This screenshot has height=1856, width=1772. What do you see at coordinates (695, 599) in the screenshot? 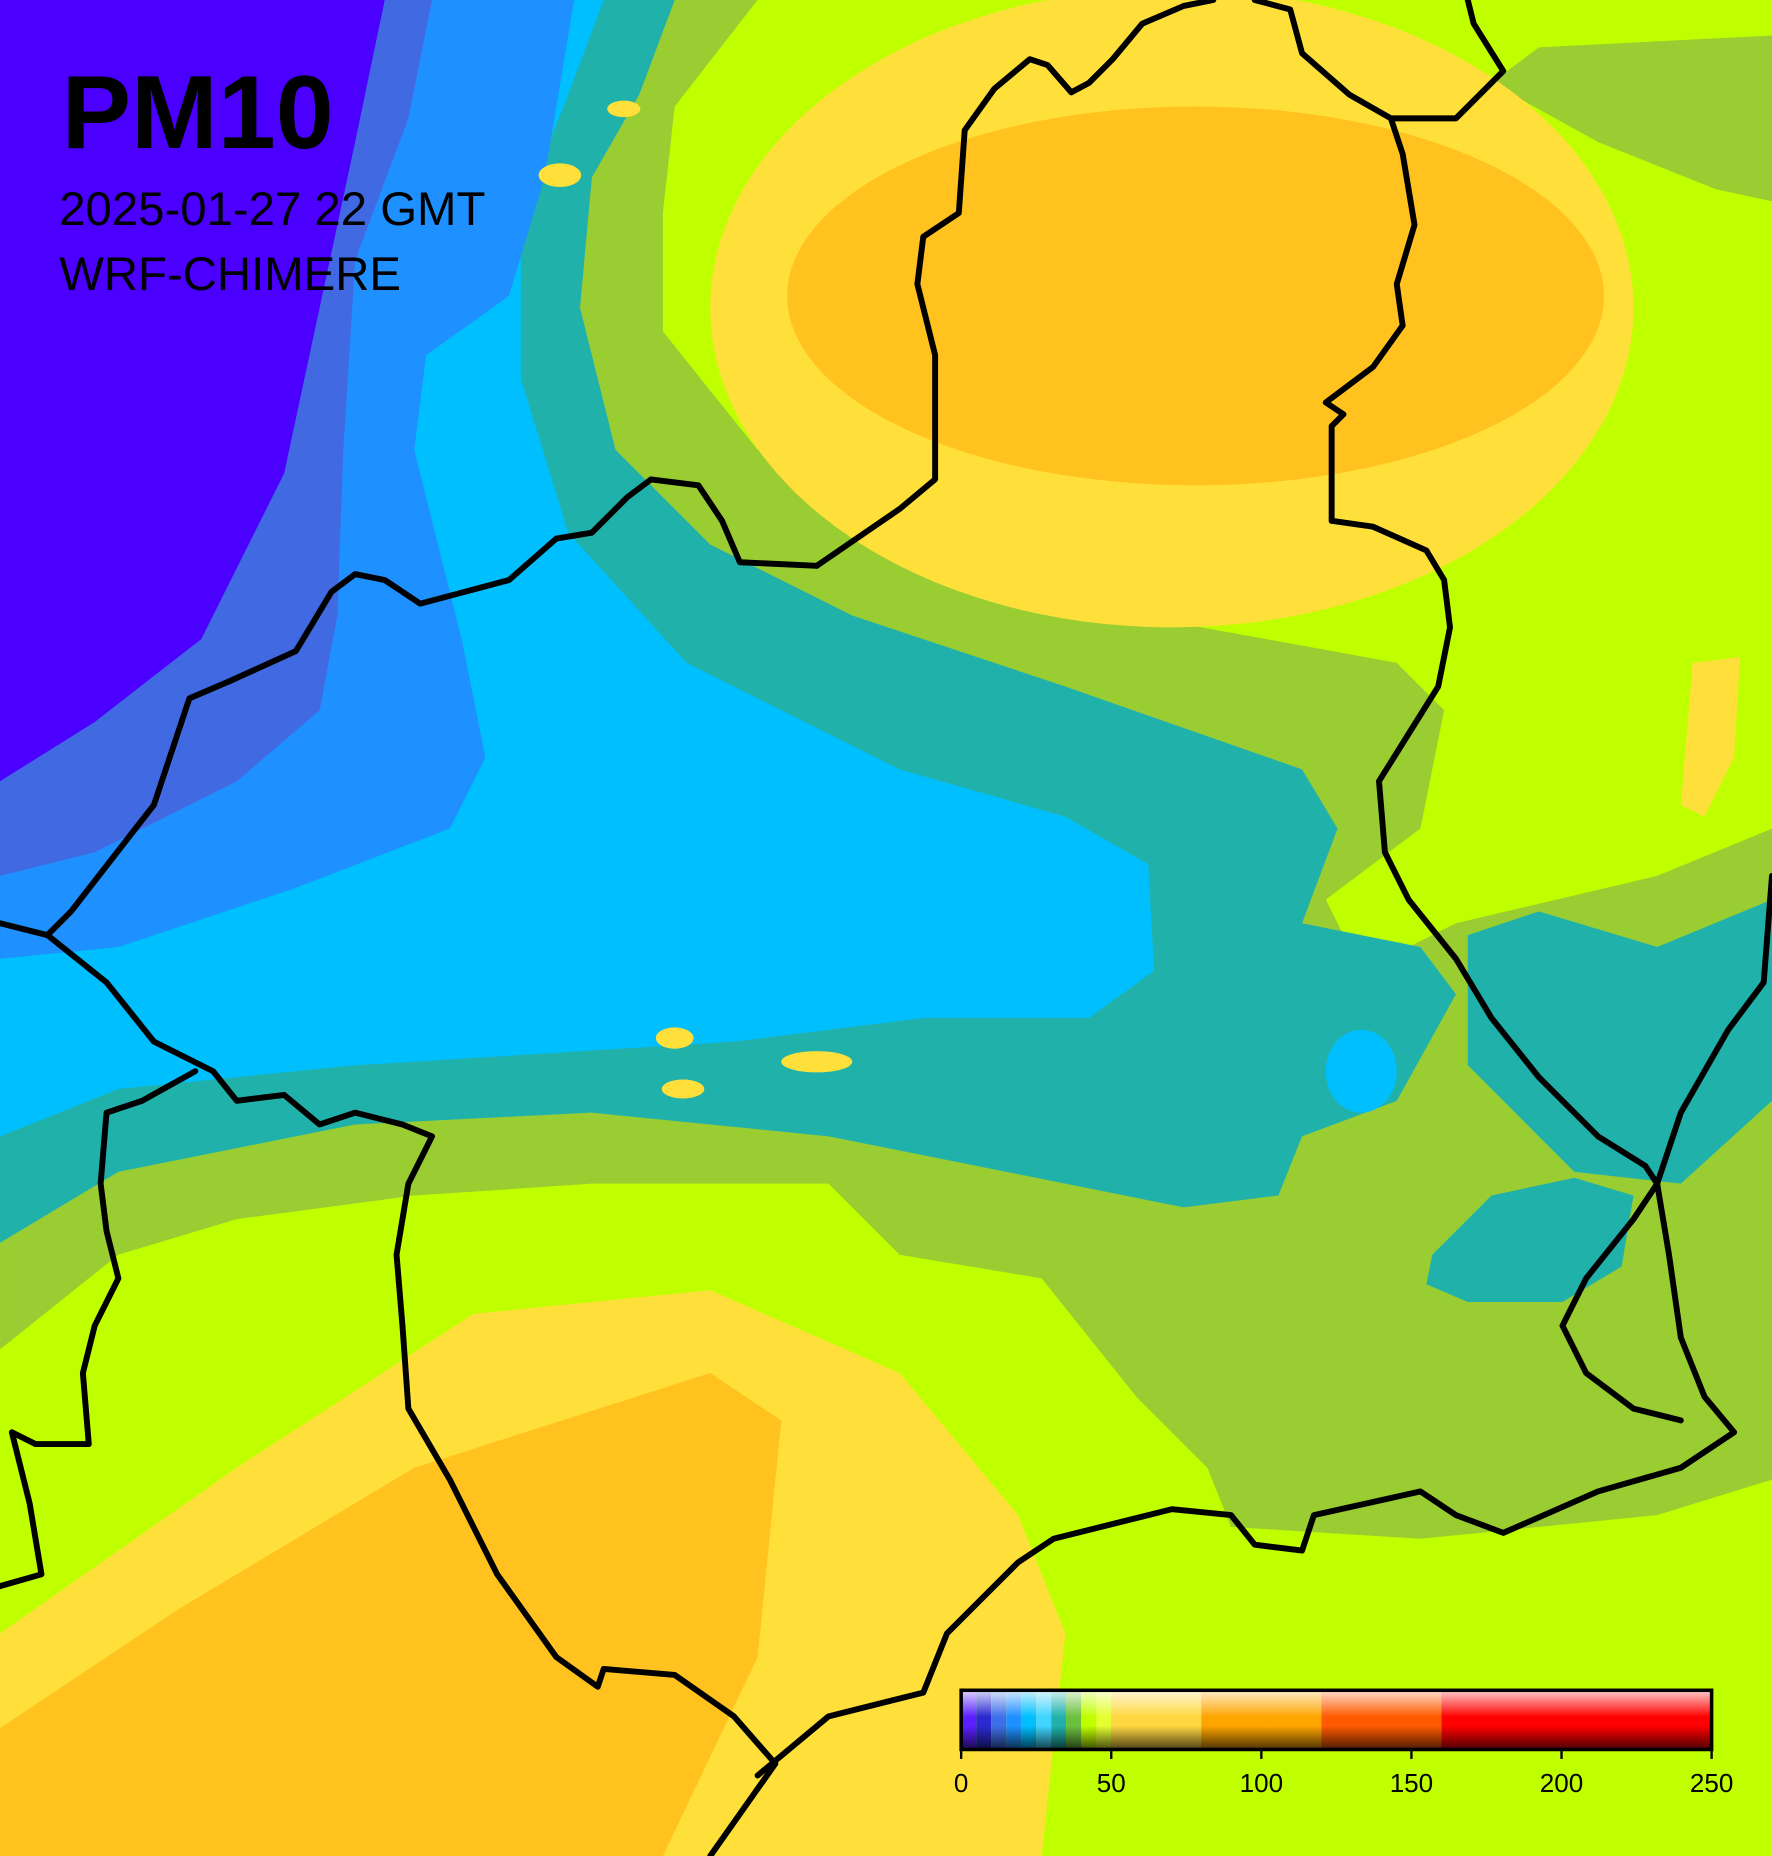
I see `hotspots` at bounding box center [695, 599].